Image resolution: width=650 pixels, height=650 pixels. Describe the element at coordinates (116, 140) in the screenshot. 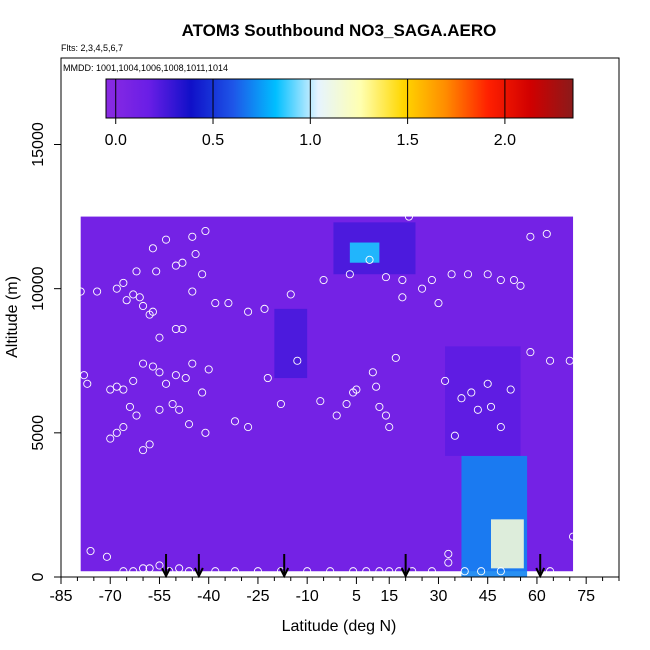

I see `colorbar-tick-label: 0.0` at that location.